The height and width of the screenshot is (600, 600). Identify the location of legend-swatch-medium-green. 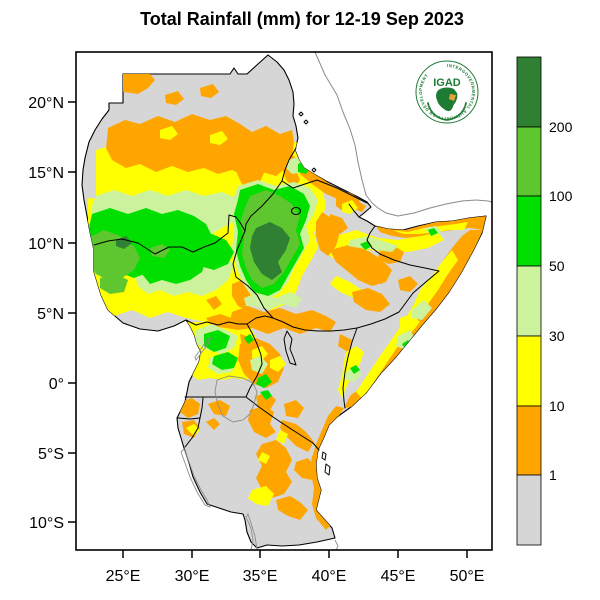
(529, 161).